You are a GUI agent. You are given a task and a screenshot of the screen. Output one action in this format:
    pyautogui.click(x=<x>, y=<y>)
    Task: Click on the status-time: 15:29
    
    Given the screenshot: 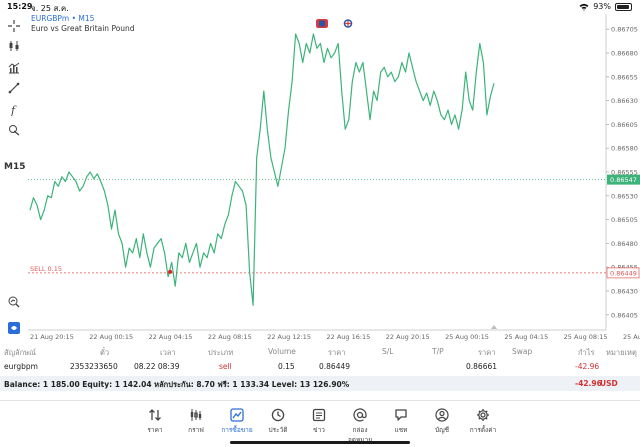 What is the action you would take?
    pyautogui.click(x=20, y=6)
    